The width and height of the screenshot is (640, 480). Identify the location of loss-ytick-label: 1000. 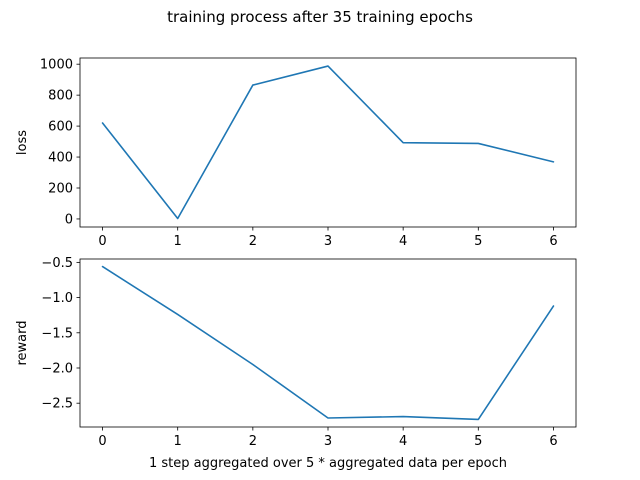
(56, 65).